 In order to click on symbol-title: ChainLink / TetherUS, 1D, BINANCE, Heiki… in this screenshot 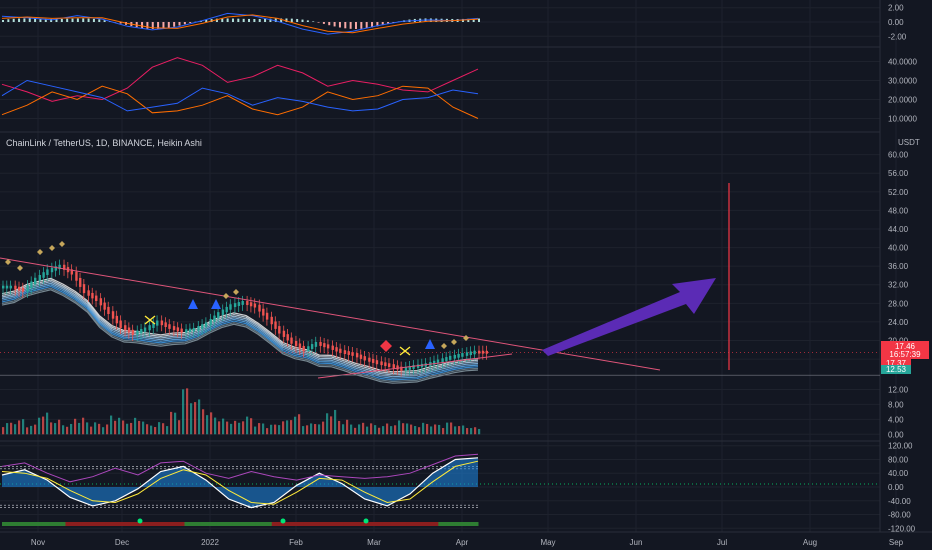, I will do `click(104, 143)`.